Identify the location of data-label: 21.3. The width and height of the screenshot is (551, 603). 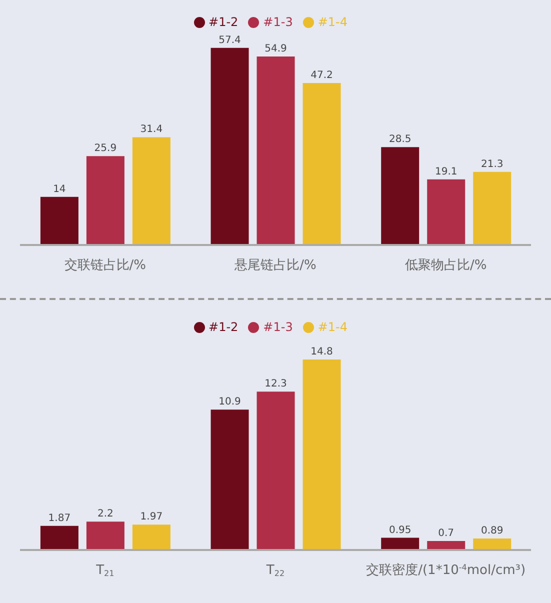
(492, 164).